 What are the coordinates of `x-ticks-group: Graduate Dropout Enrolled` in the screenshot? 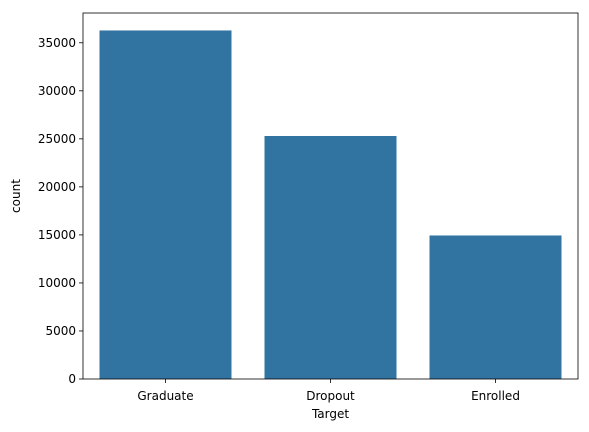 It's located at (328, 391).